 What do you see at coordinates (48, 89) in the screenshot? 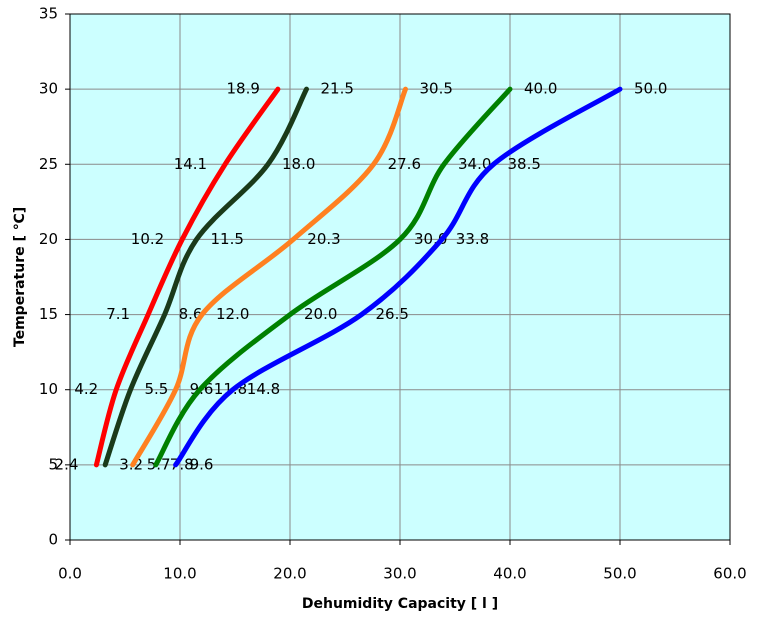
I see `y-tick-label: 30` at bounding box center [48, 89].